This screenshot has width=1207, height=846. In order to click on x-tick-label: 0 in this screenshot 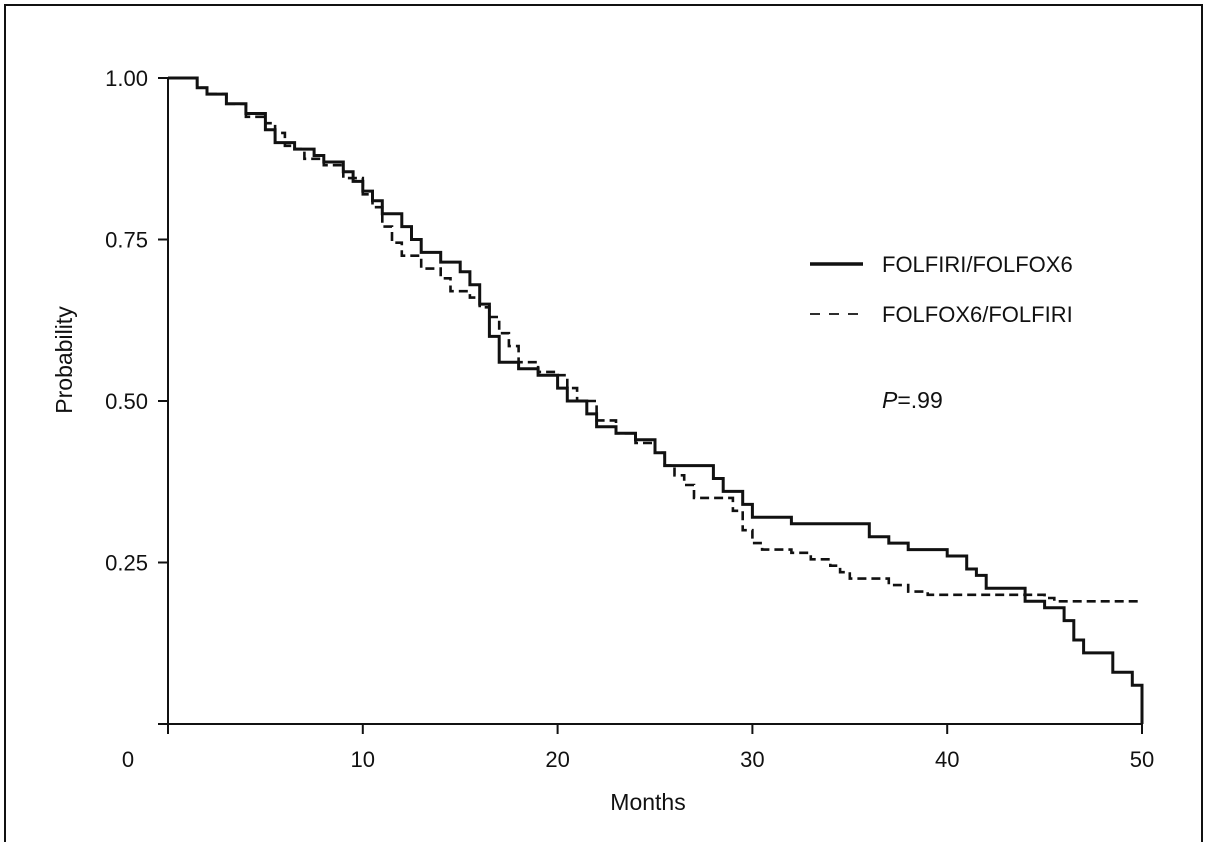, I will do `click(128, 759)`.